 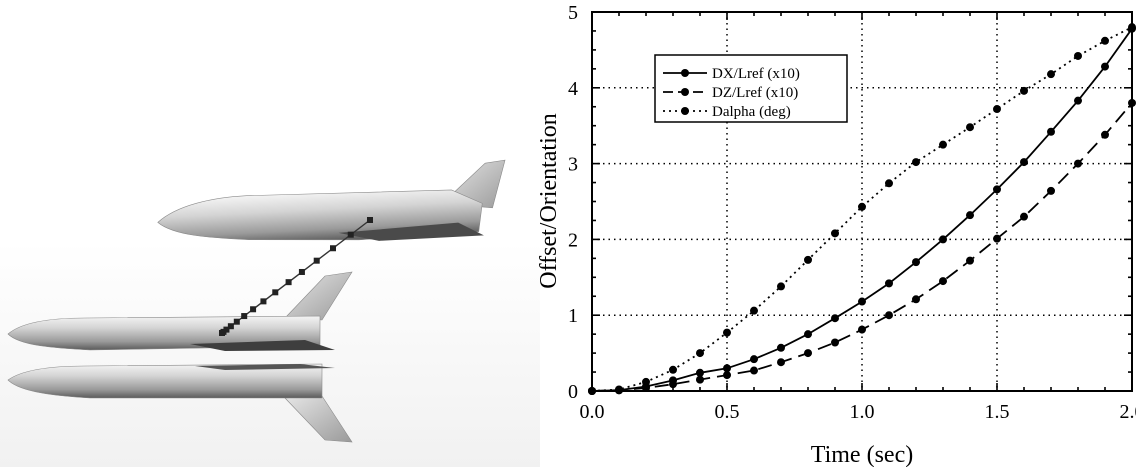 I want to click on carrier-lower-body, so click(x=180, y=403).